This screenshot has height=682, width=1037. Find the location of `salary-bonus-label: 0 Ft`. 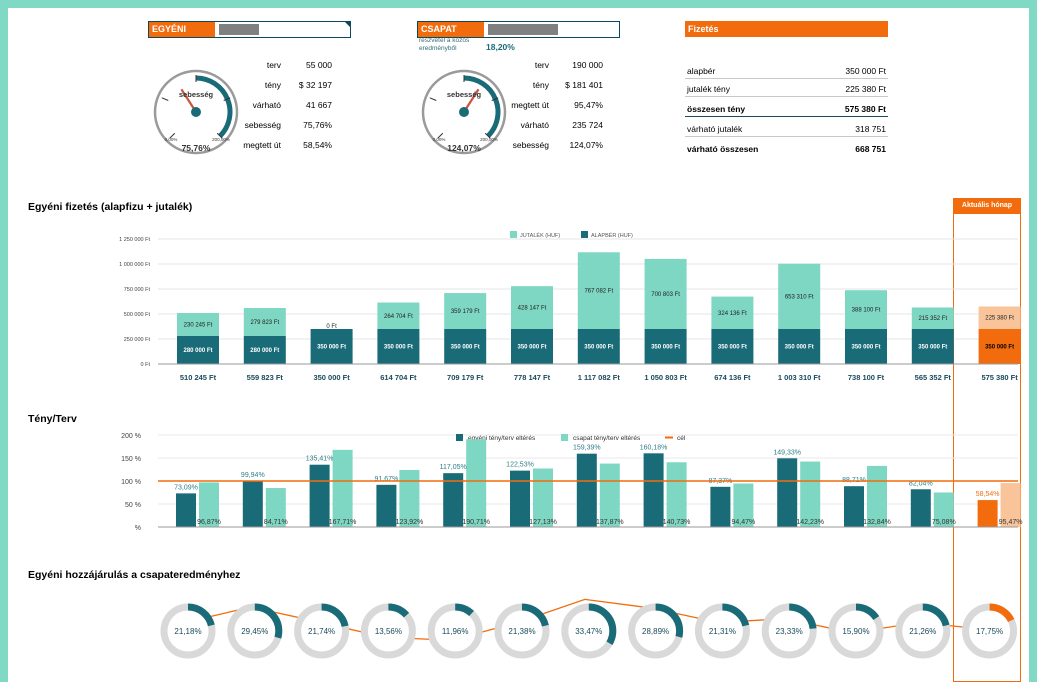

salary-bonus-label: 0 Ft is located at coordinates (331, 327).